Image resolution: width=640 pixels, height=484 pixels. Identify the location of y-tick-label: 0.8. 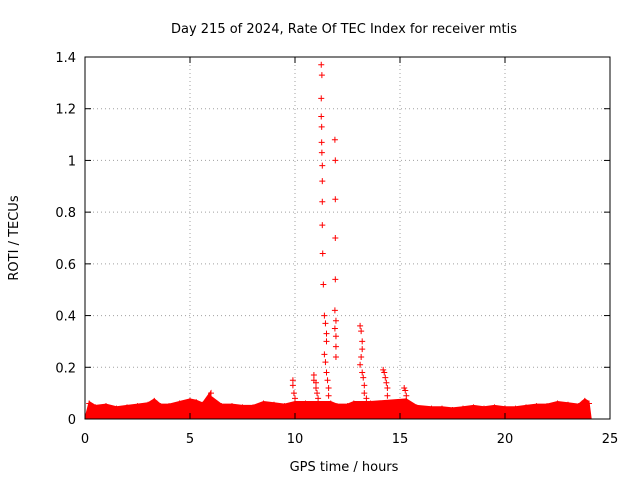
(65, 213).